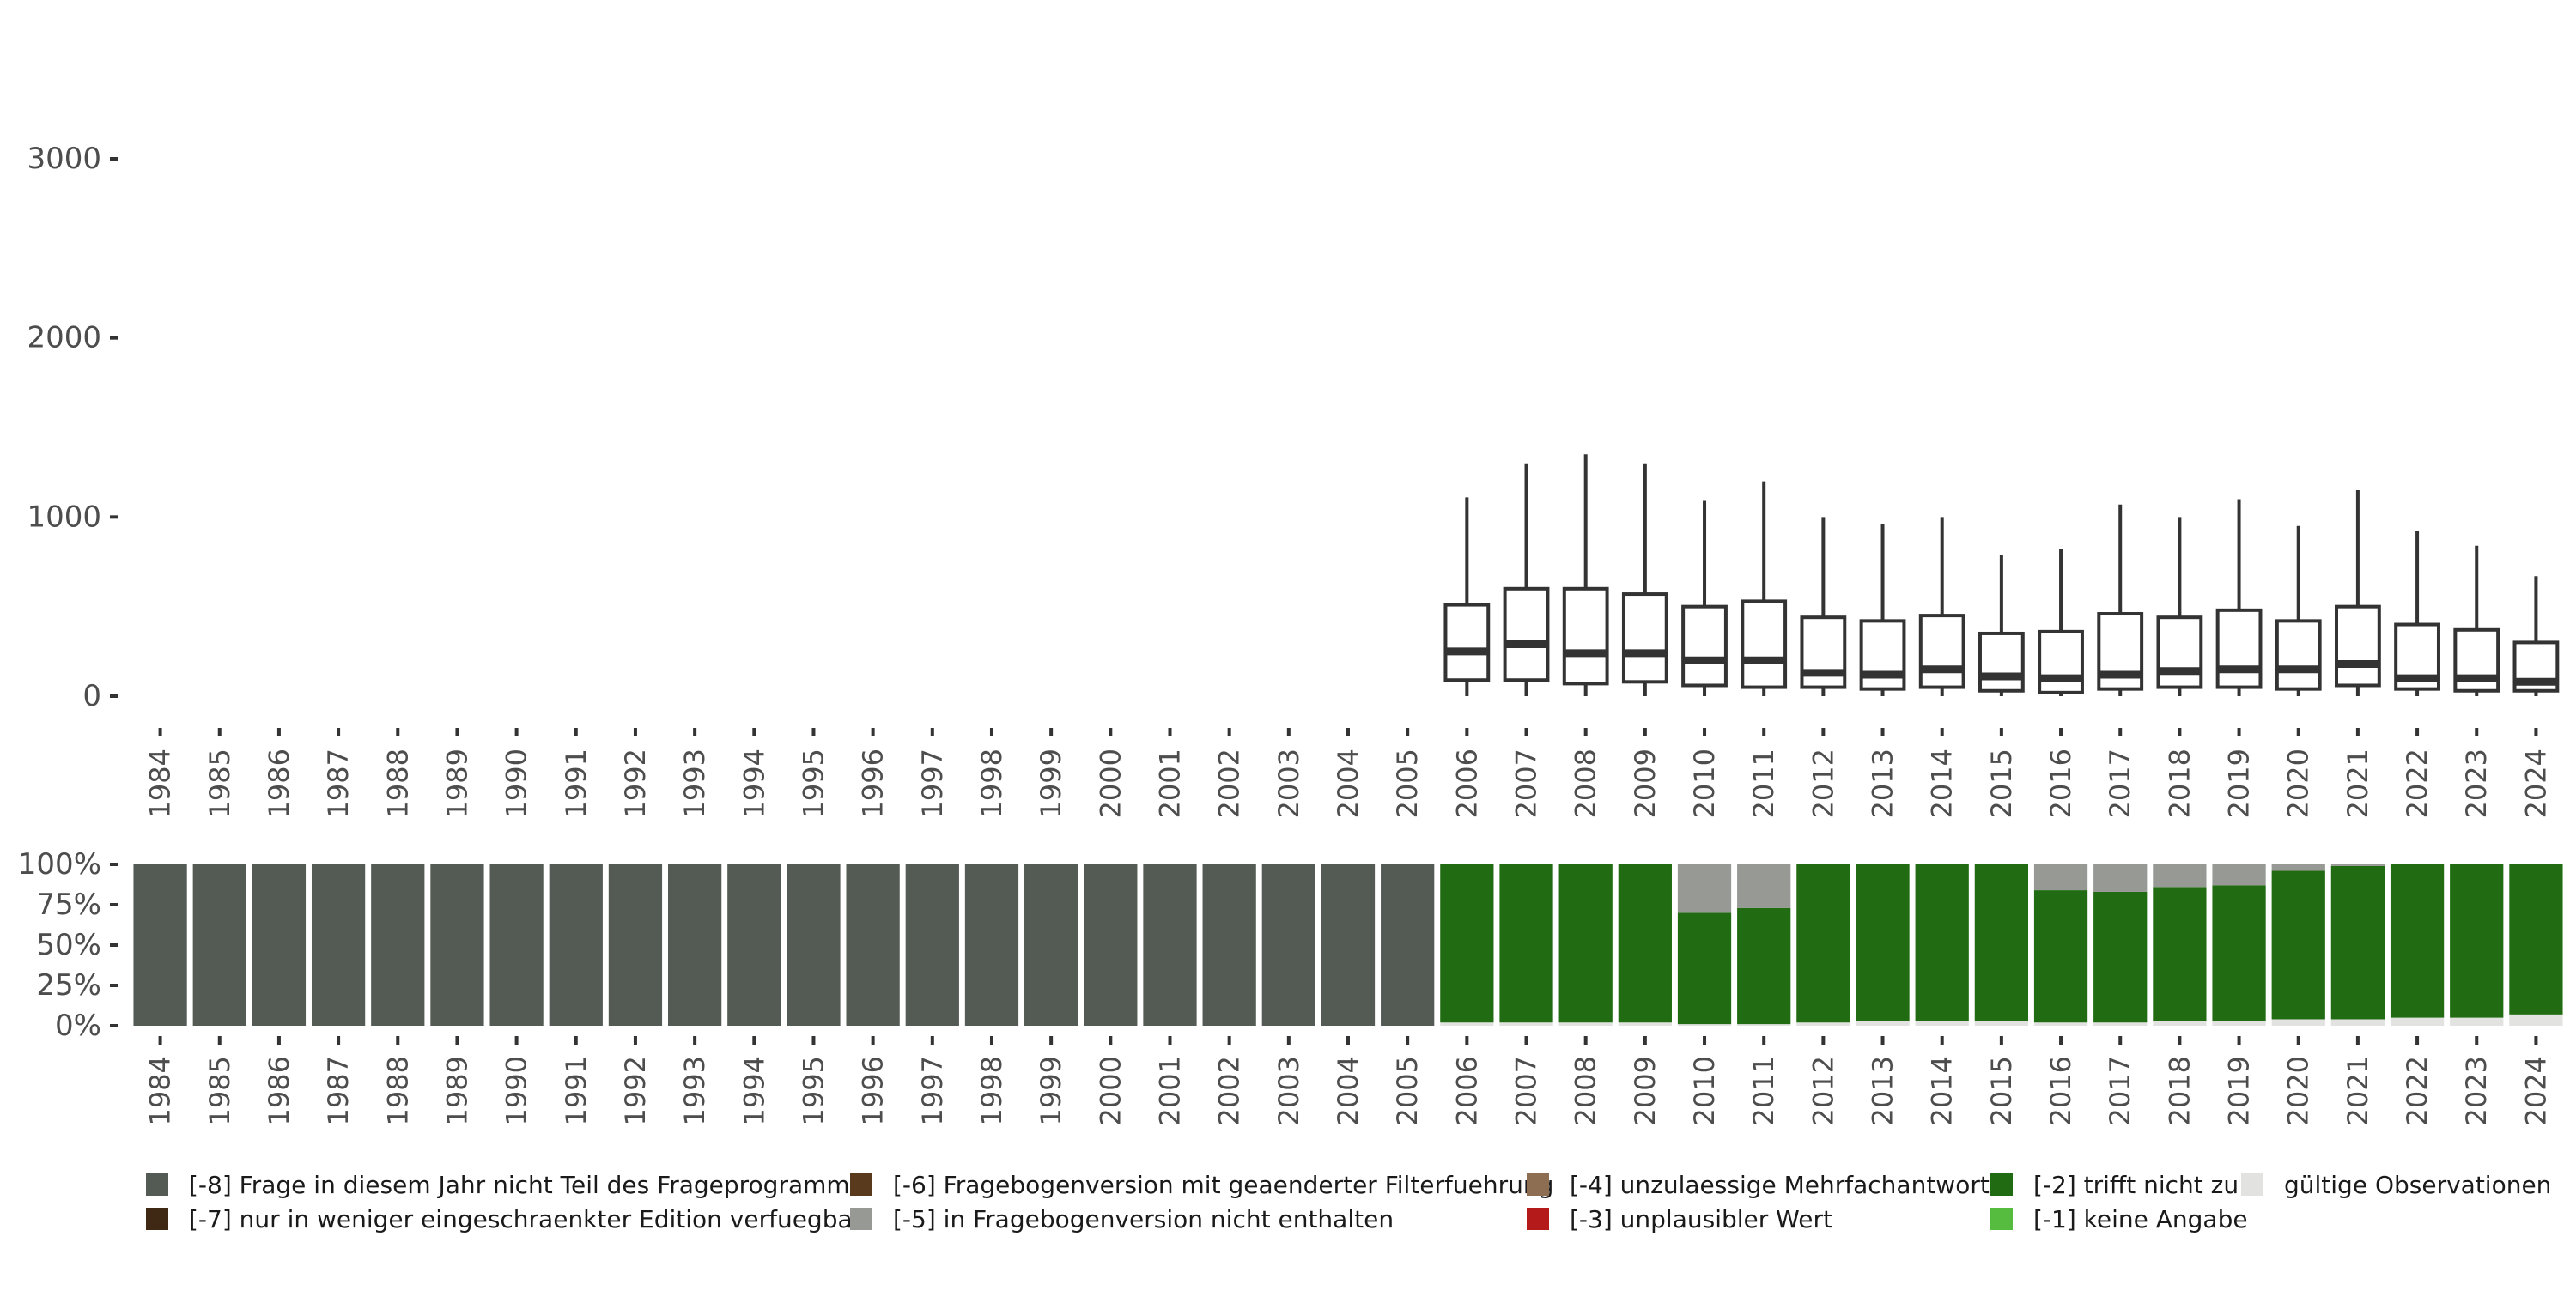  I want to click on legend-label: [-1] keine Angabe, so click(2141, 1219).